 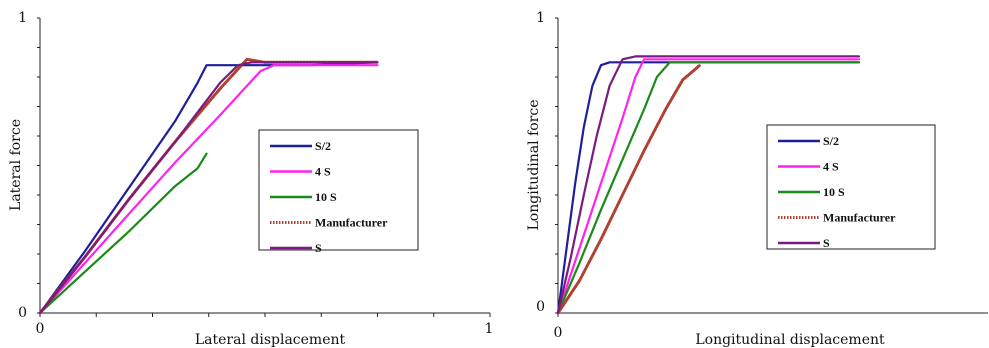 What do you see at coordinates (534, 165) in the screenshot?
I see `y-axis-label: Longitudinal force` at bounding box center [534, 165].